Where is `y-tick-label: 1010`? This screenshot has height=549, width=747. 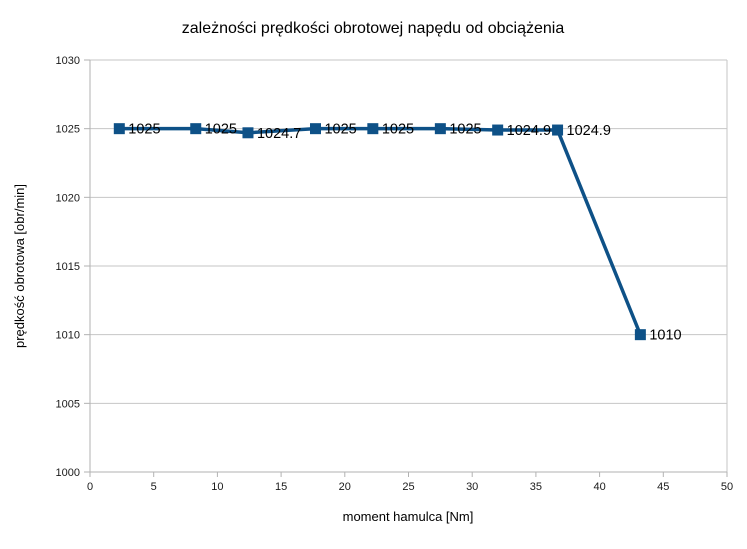
y-tick-label: 1010 is located at coordinates (68, 336).